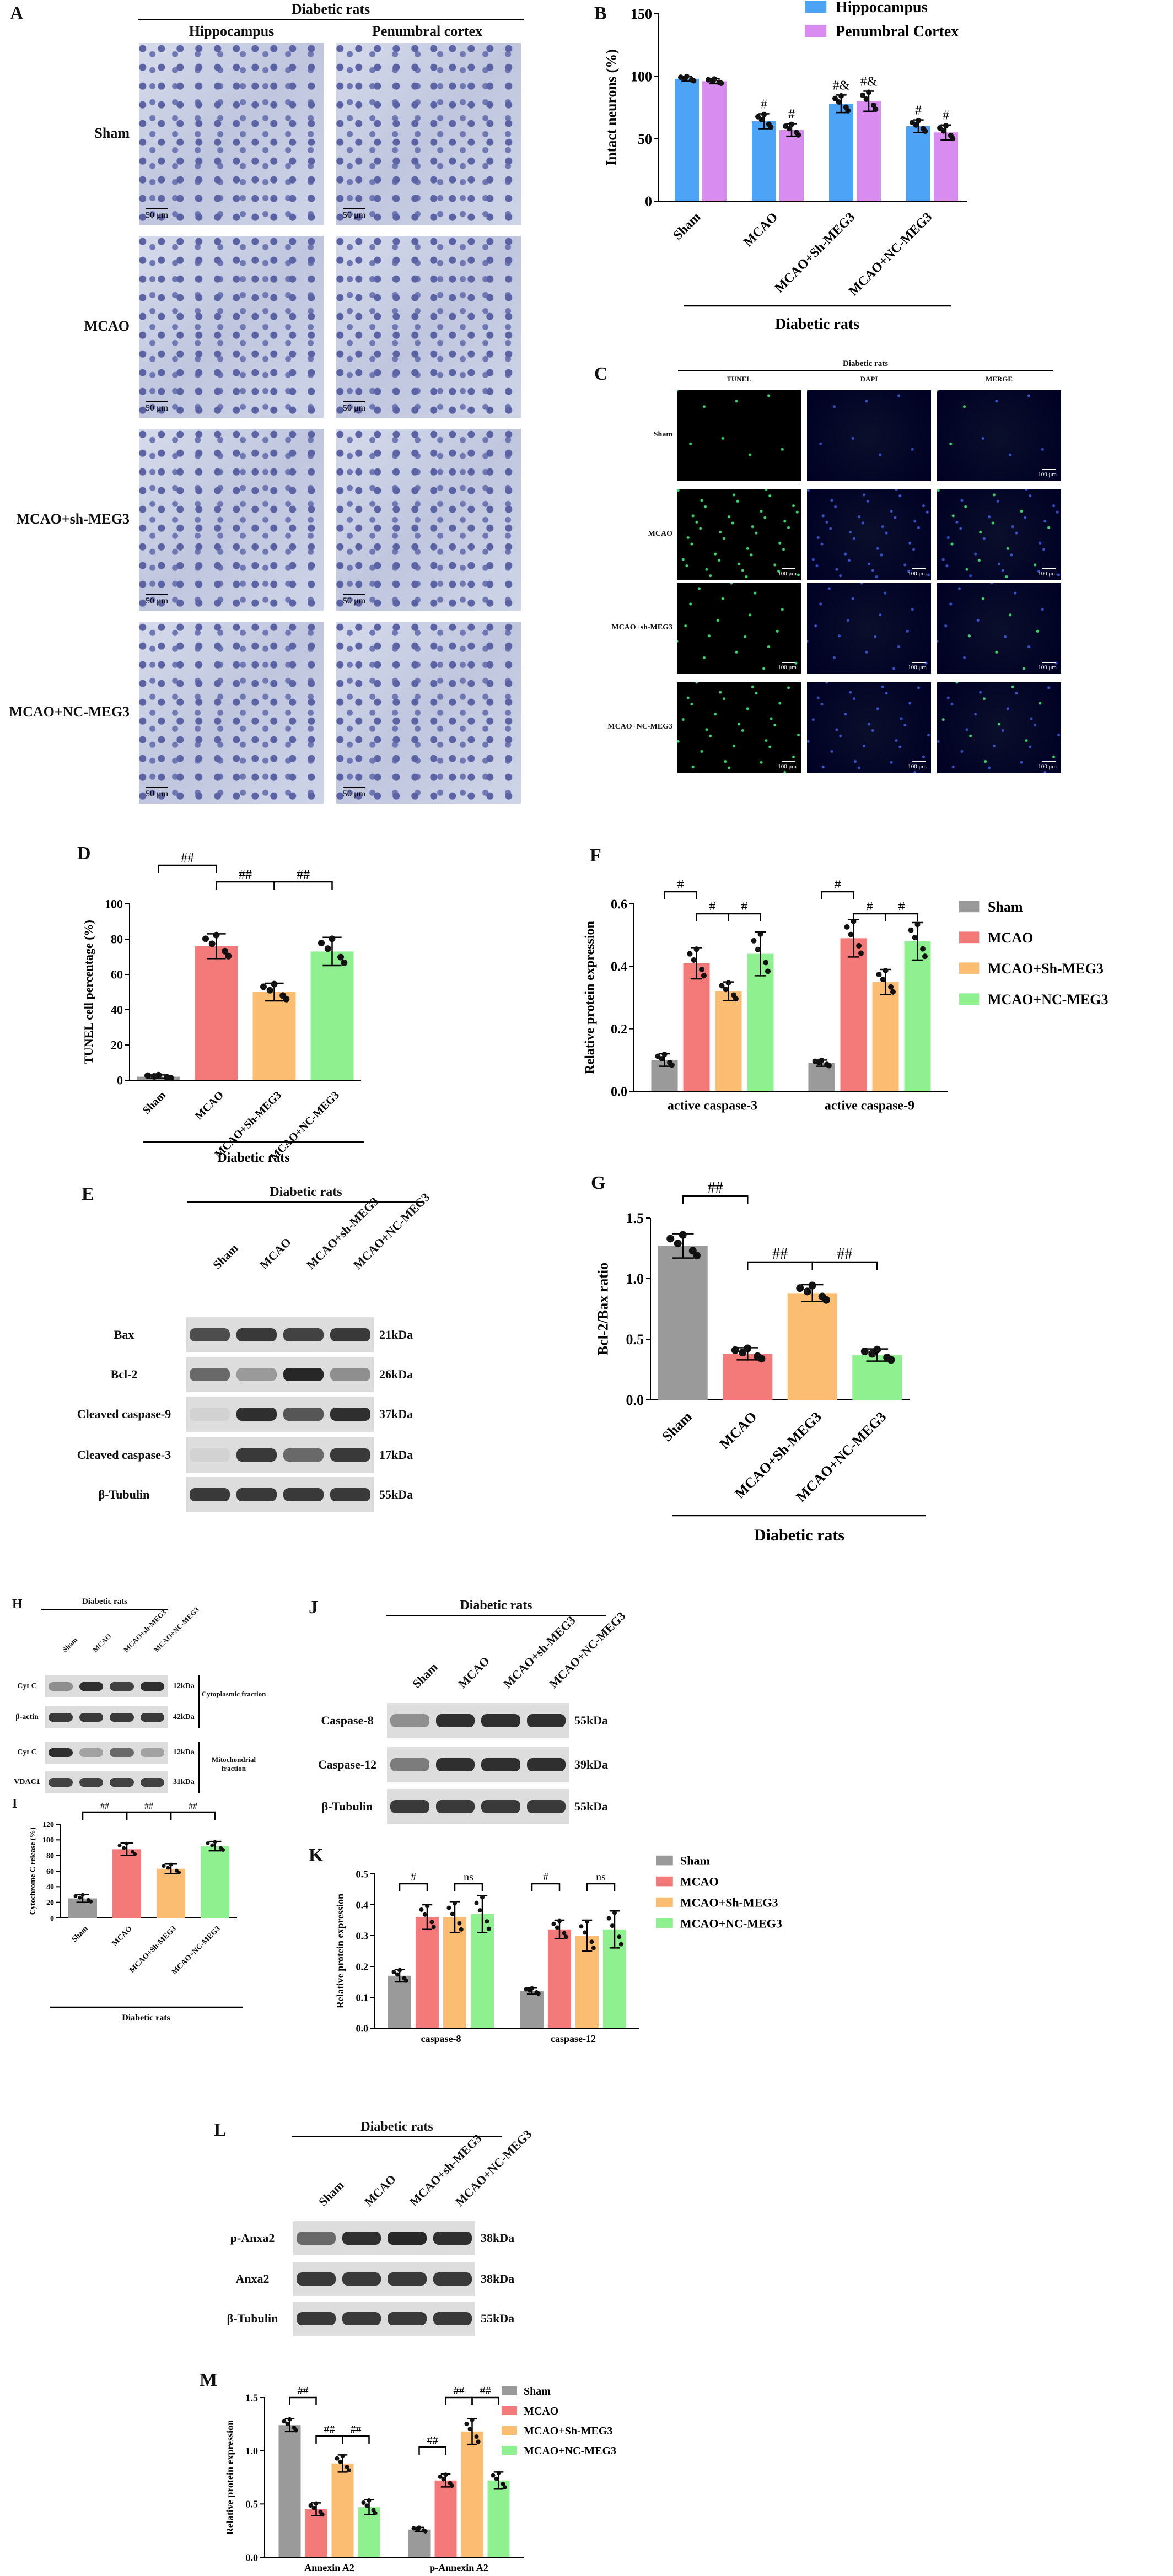 The image size is (1173, 2576). I want to click on legend-label: MCAO+NC-MEG3, so click(570, 2451).